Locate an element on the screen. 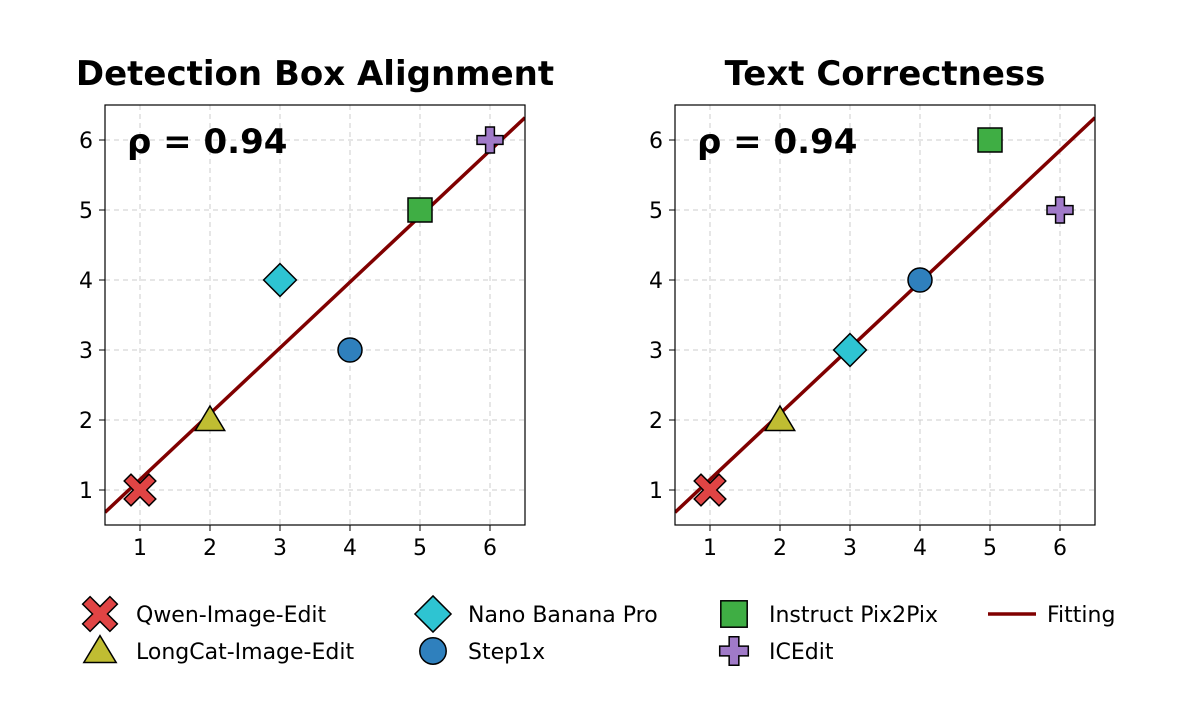  legend-item-qwen-image-edit: Qwen-Image-Edit is located at coordinates (204, 614).